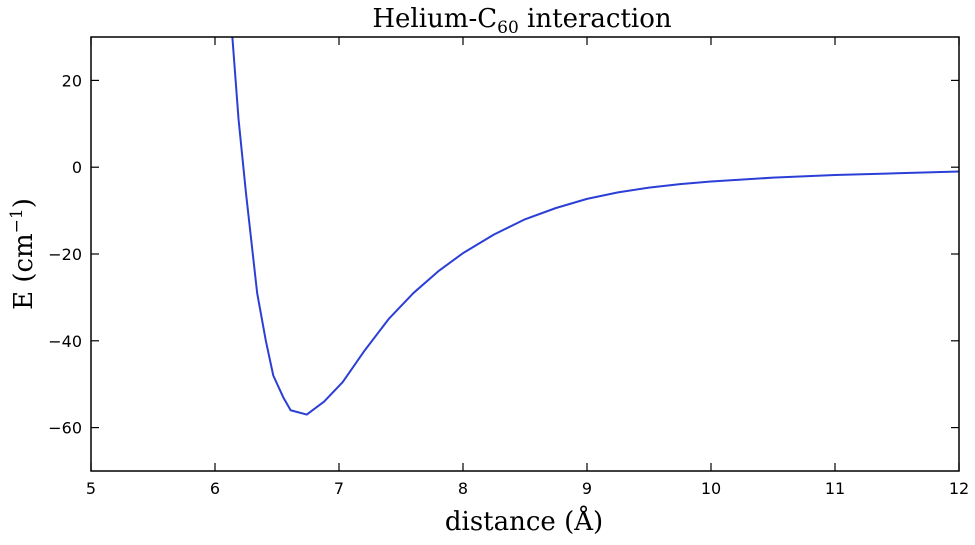  What do you see at coordinates (524, 521) in the screenshot?
I see `x-axis-title: distance (Å)` at bounding box center [524, 521].